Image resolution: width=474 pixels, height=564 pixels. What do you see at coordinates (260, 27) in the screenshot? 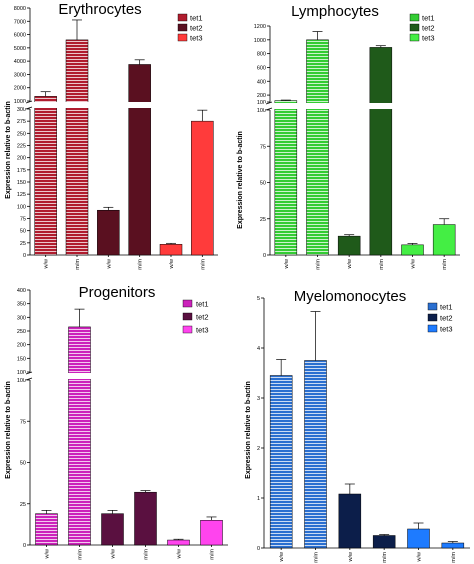
I see `y-tick-label: 1200` at bounding box center [260, 27].